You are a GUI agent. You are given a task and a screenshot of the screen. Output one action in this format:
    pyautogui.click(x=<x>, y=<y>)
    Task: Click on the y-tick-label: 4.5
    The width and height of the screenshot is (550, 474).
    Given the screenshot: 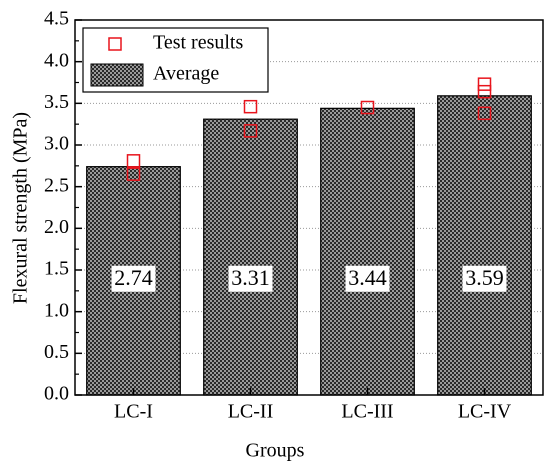 What is the action you would take?
    pyautogui.click(x=56, y=19)
    